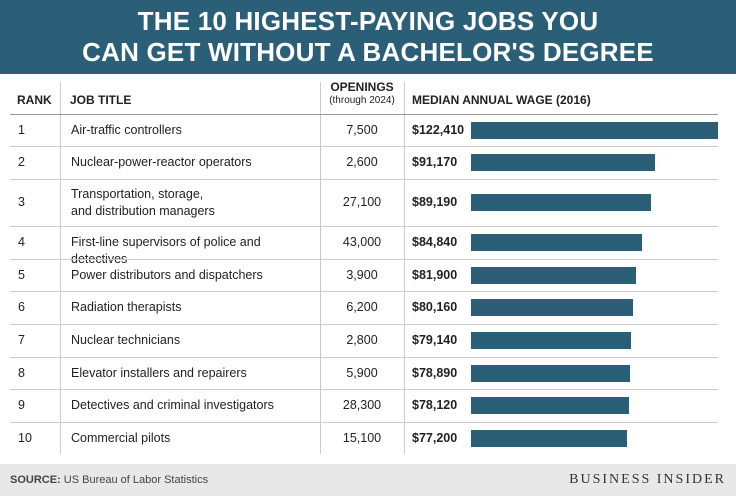  What do you see at coordinates (21, 130) in the screenshot?
I see `rank-cell: 1` at bounding box center [21, 130].